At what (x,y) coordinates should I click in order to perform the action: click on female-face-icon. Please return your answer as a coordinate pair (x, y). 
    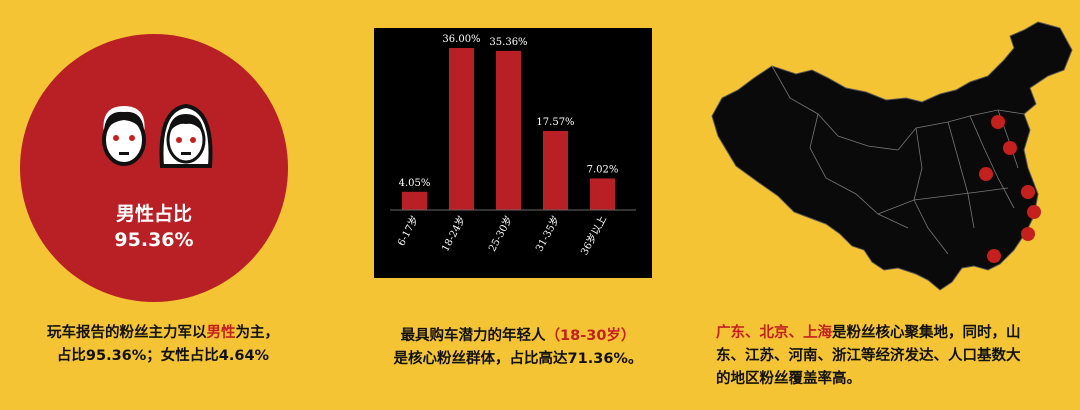
    Looking at the image, I should click on (186, 135).